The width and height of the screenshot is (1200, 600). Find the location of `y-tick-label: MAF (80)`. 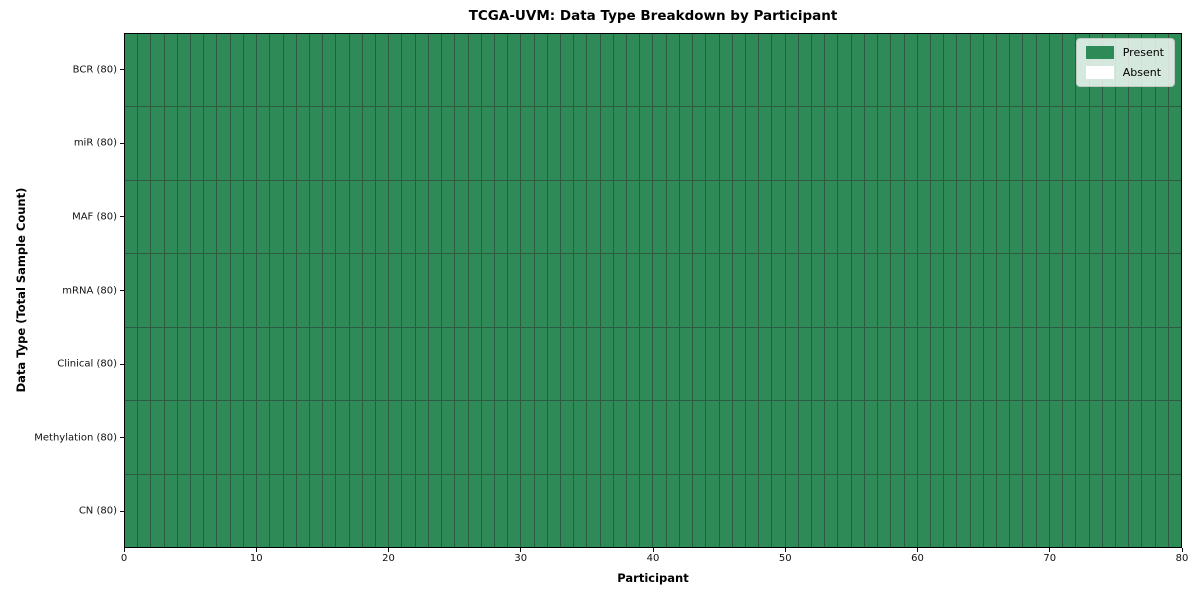

y-tick-label: MAF (80) is located at coordinates (94, 217).